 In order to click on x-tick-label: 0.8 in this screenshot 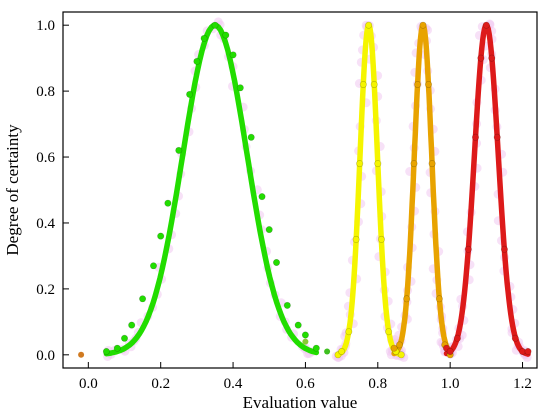, I will do `click(377, 384)`.